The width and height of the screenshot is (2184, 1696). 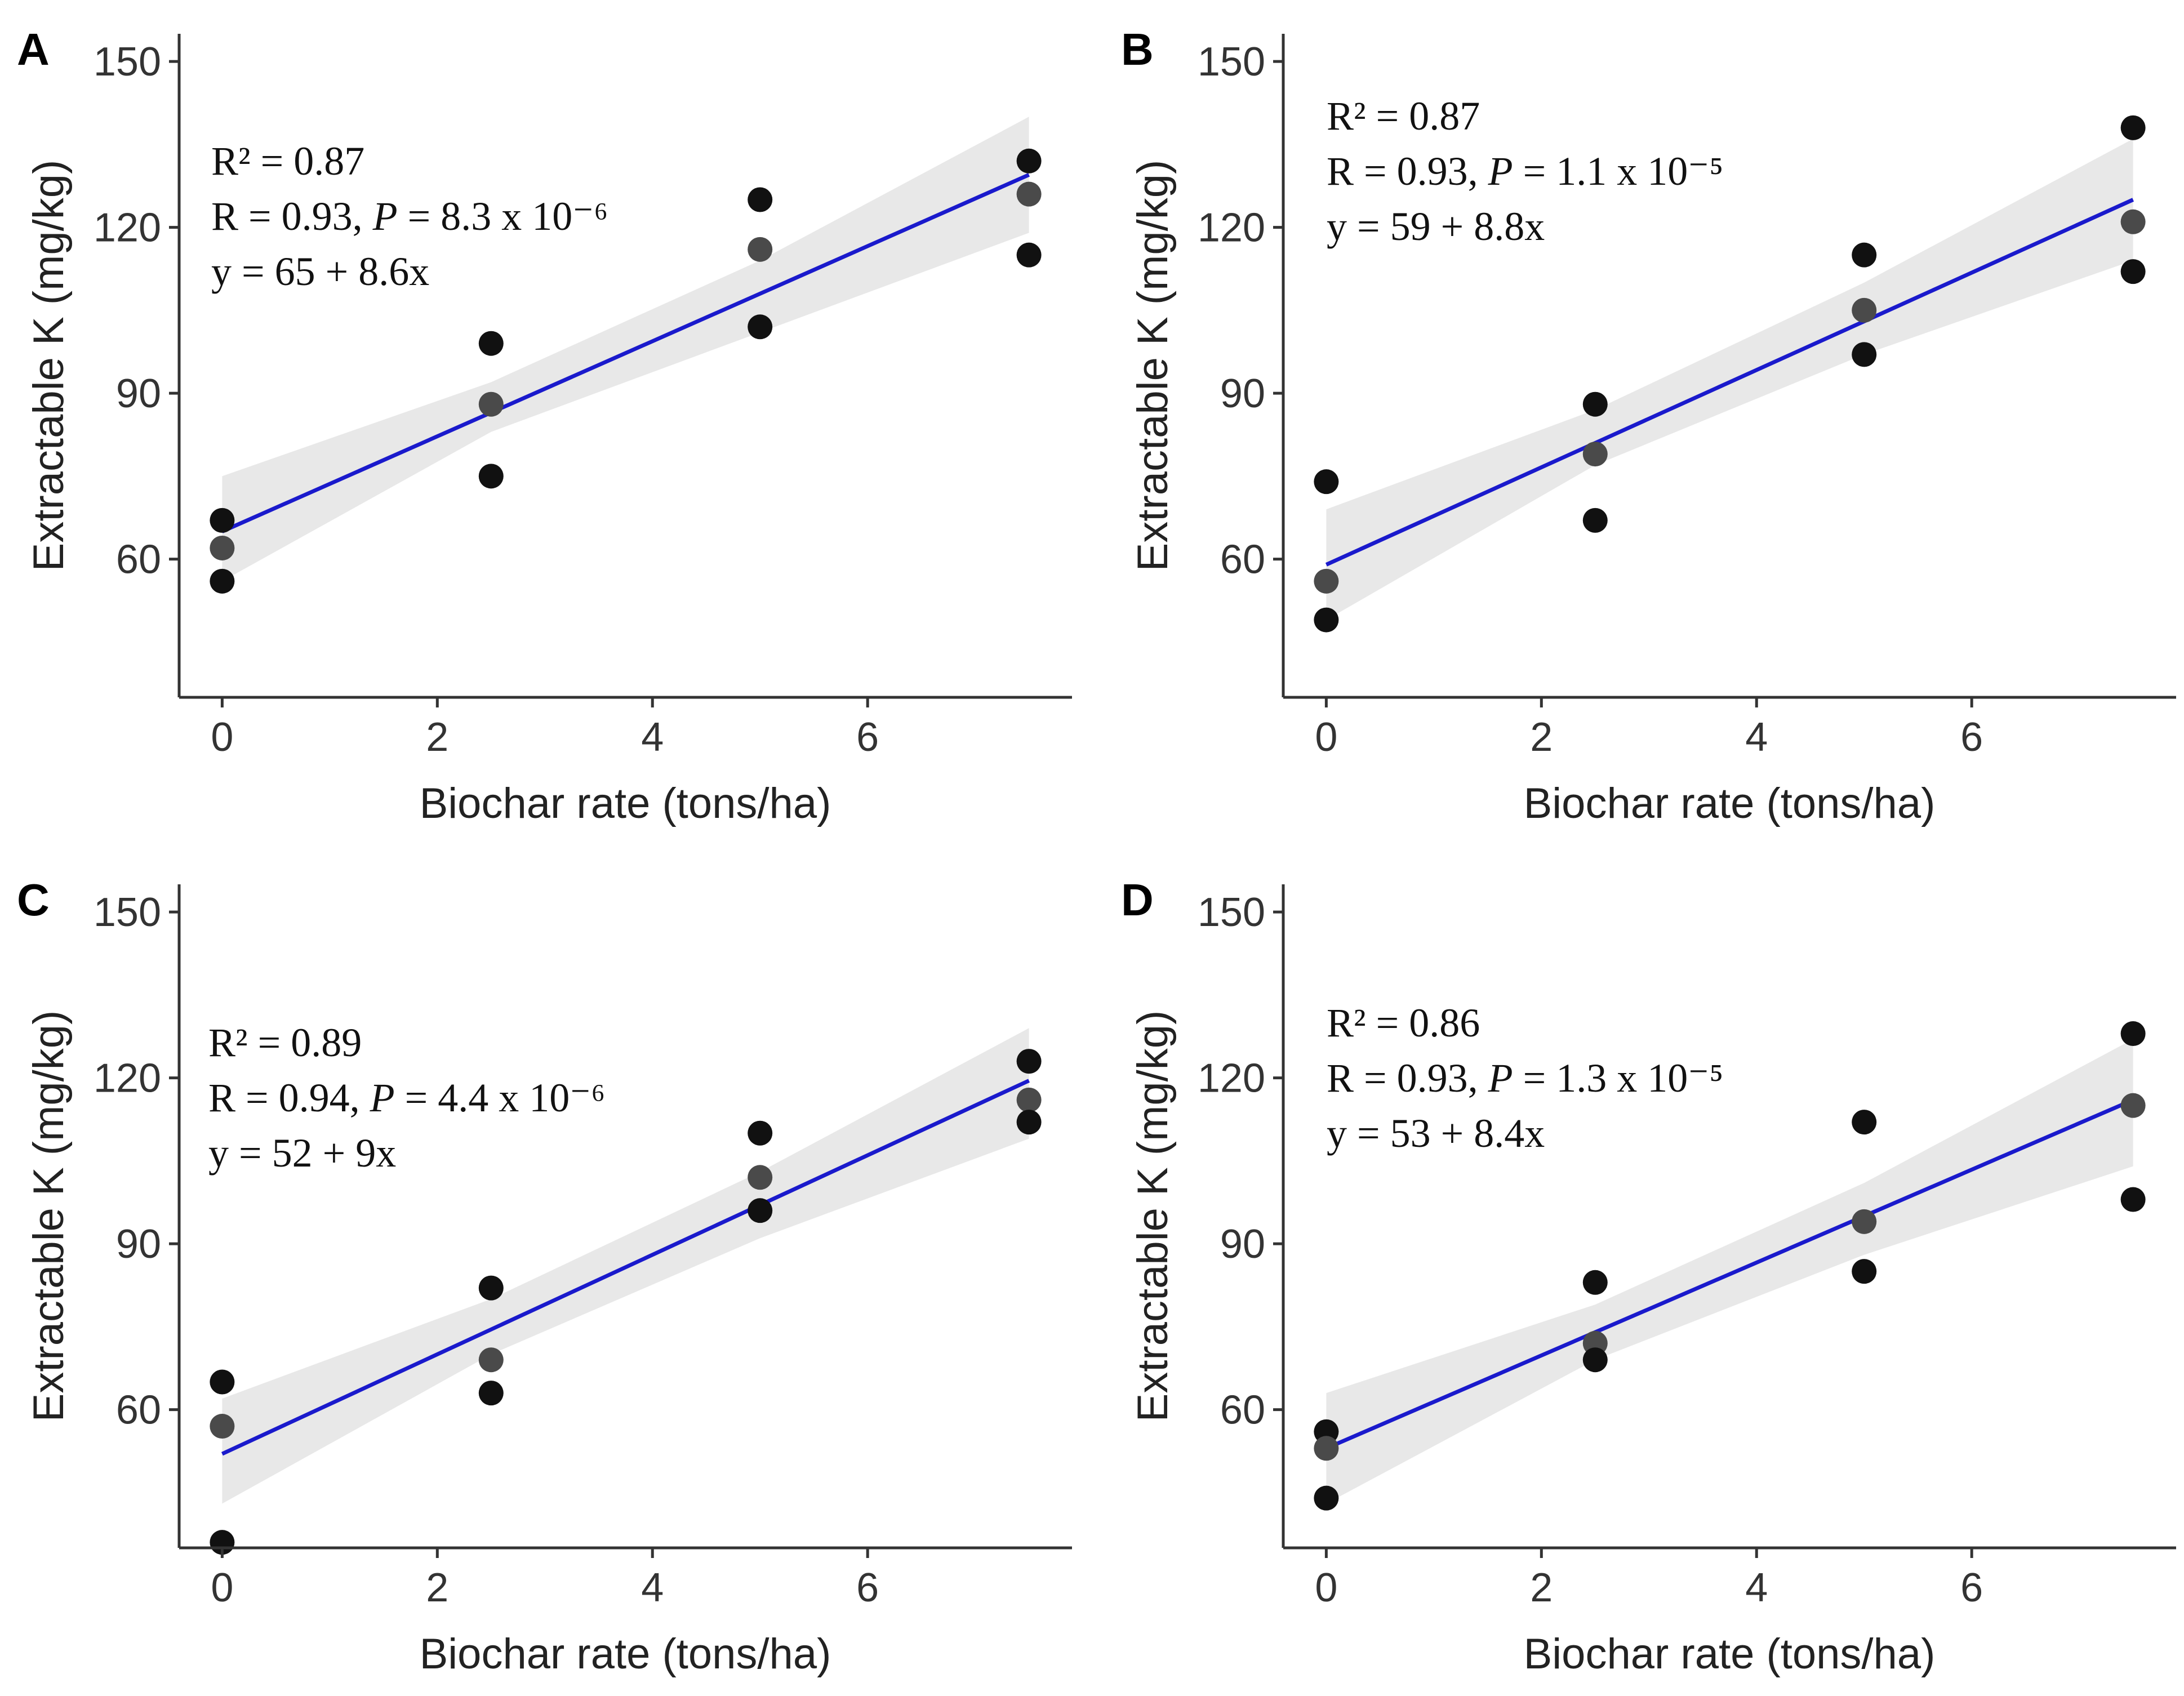 I want to click on regression-equation: y = 52 + 9x, so click(x=302, y=1153).